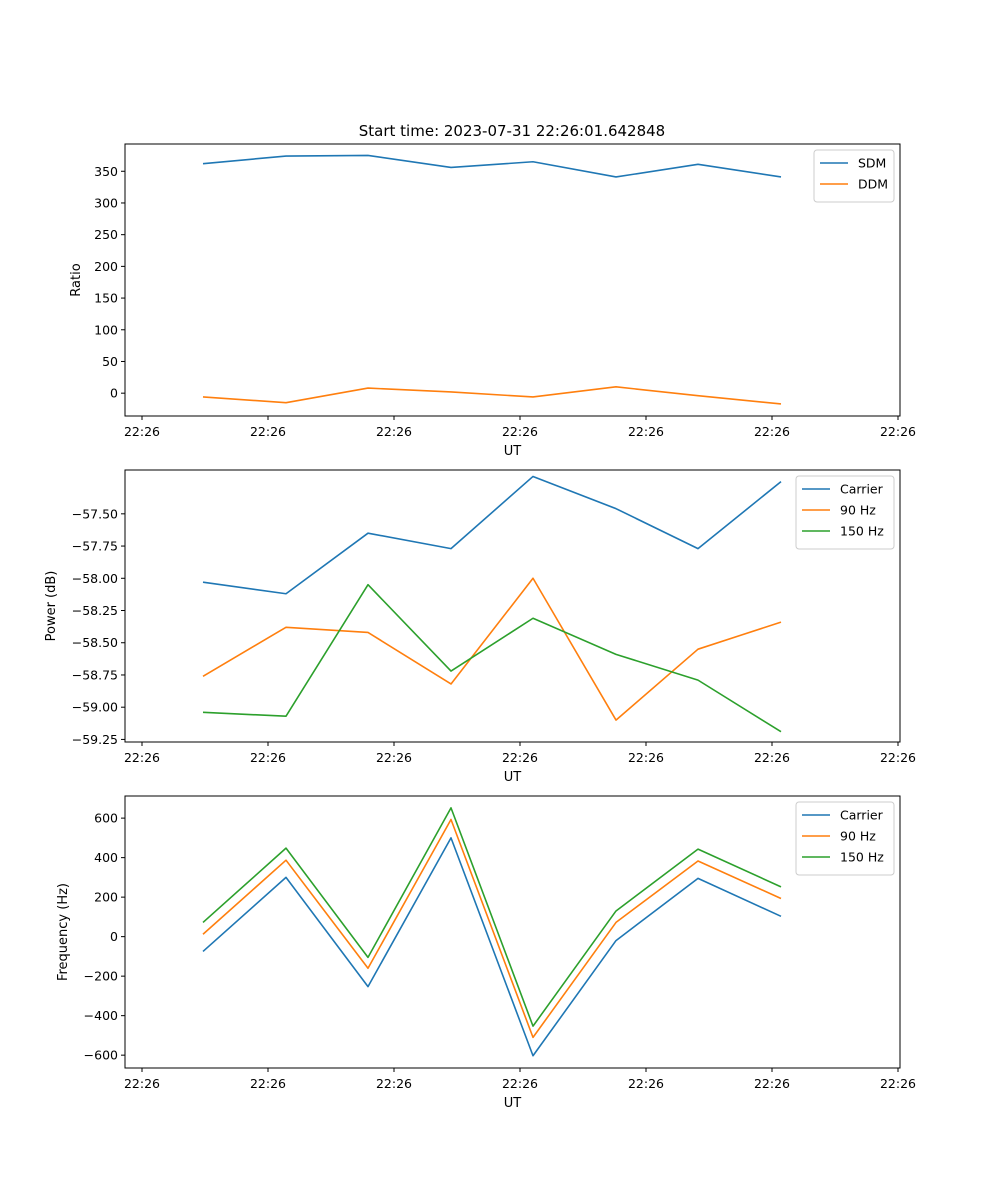 The height and width of the screenshot is (1200, 1000). I want to click on chart-title: Start time: 2023-07-31 22:26:01.642848, so click(512, 131).